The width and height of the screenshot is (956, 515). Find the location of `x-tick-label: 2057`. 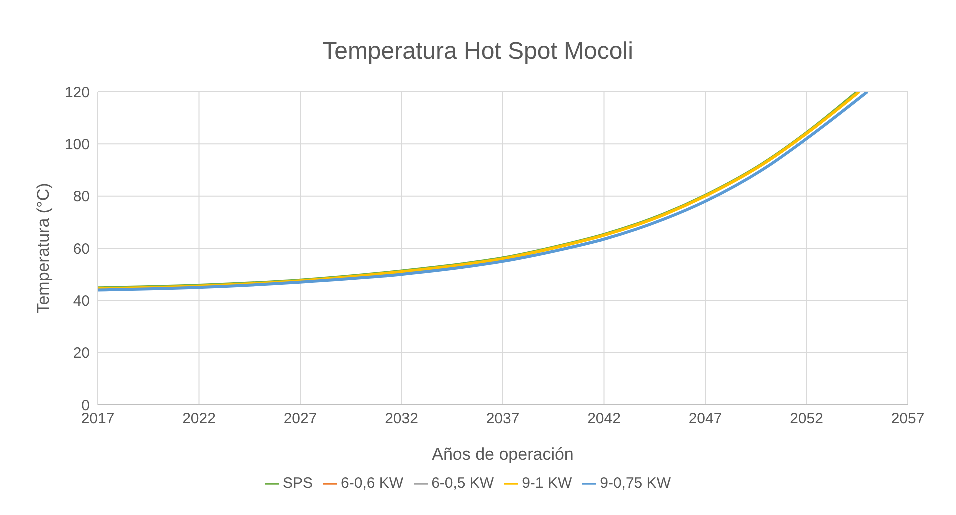

x-tick-label: 2057 is located at coordinates (908, 419).